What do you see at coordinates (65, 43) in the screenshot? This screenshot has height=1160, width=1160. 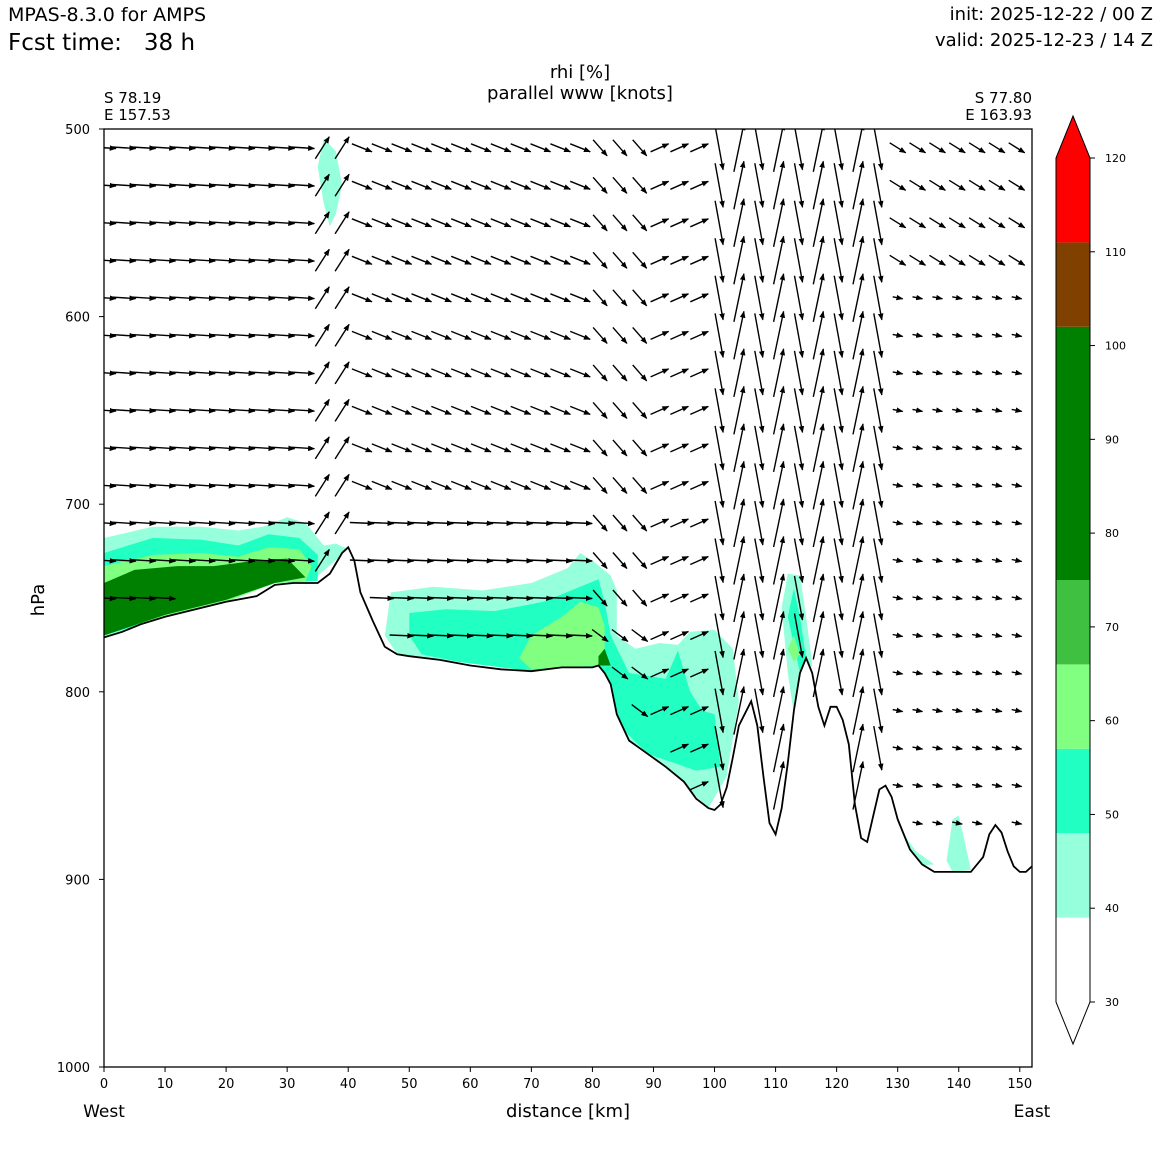 I see `forecast-time-label: Fcst time:` at bounding box center [65, 43].